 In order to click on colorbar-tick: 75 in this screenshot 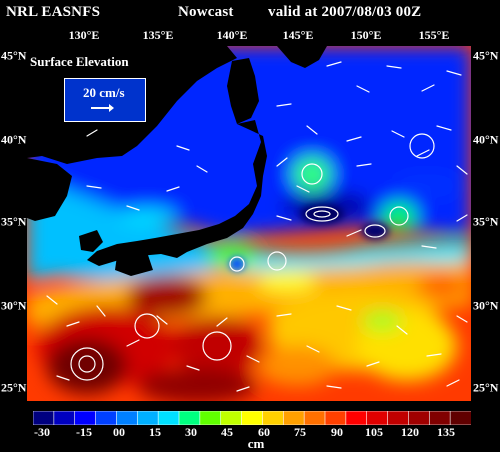, I will do `click(300, 432)`.